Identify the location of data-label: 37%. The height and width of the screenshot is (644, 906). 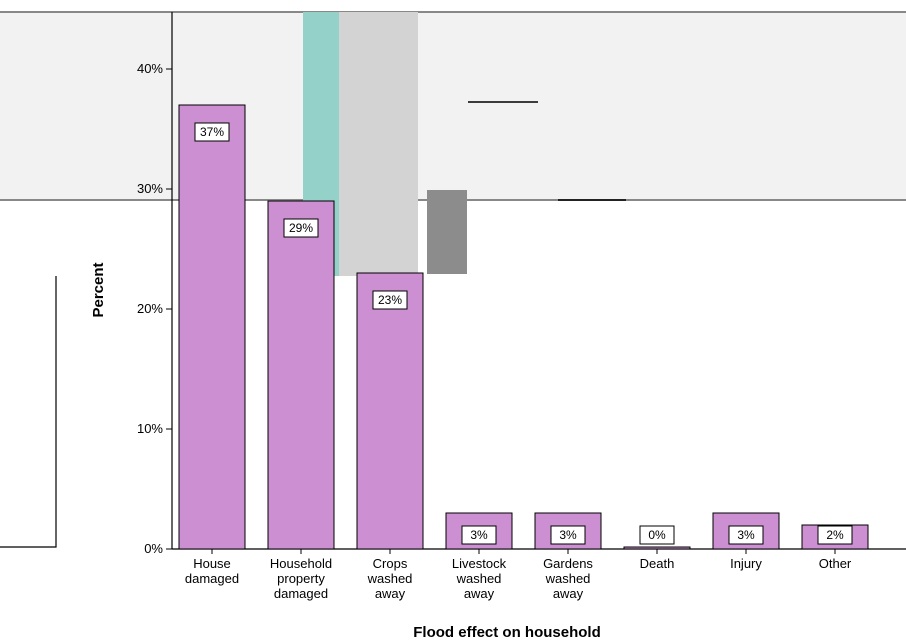
(212, 132).